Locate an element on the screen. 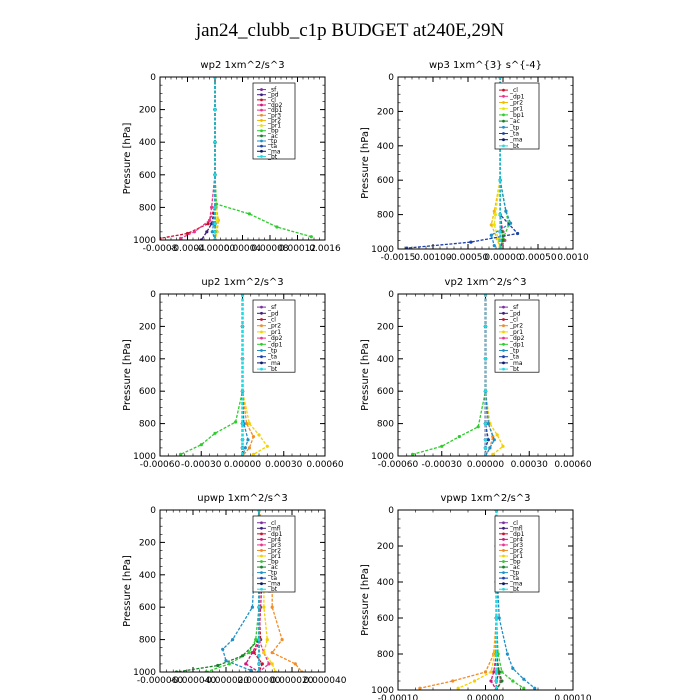 This screenshot has height=700, width=700. series-line-dp1 is located at coordinates (212, 374).